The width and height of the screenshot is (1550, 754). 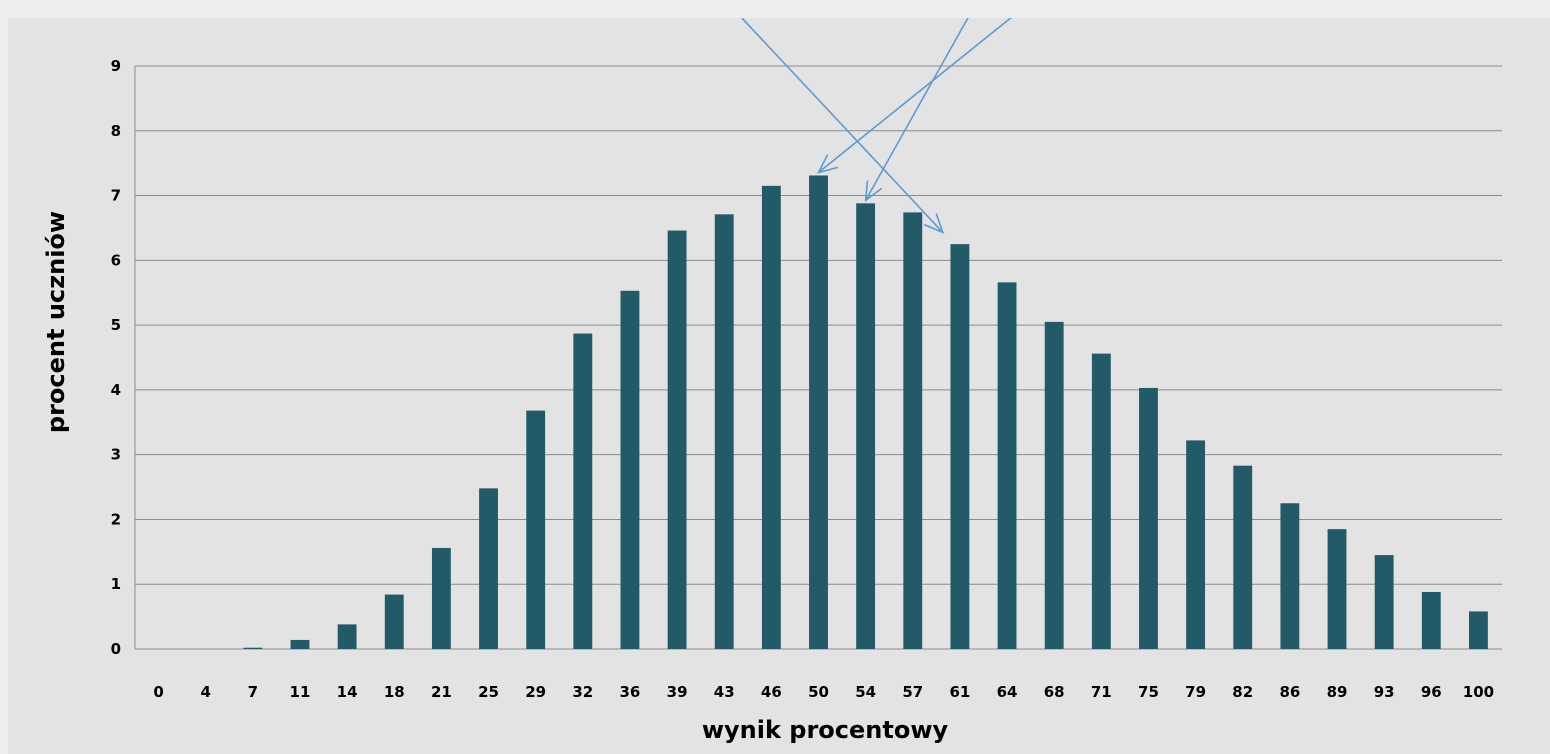 What do you see at coordinates (116, 260) in the screenshot?
I see `y-tick-label: 6` at bounding box center [116, 260].